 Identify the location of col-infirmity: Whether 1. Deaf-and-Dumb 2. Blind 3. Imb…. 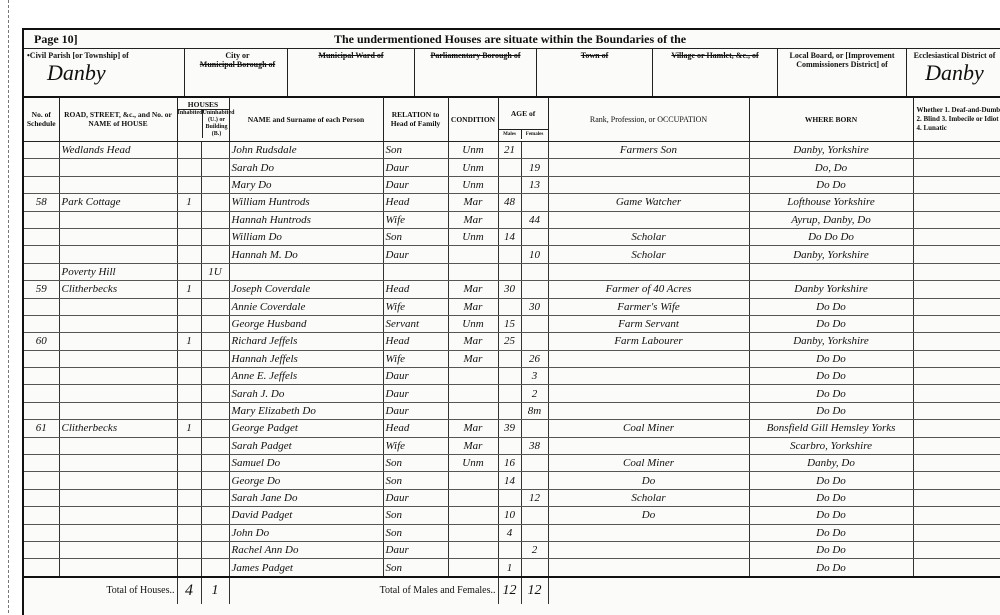
(956, 119).